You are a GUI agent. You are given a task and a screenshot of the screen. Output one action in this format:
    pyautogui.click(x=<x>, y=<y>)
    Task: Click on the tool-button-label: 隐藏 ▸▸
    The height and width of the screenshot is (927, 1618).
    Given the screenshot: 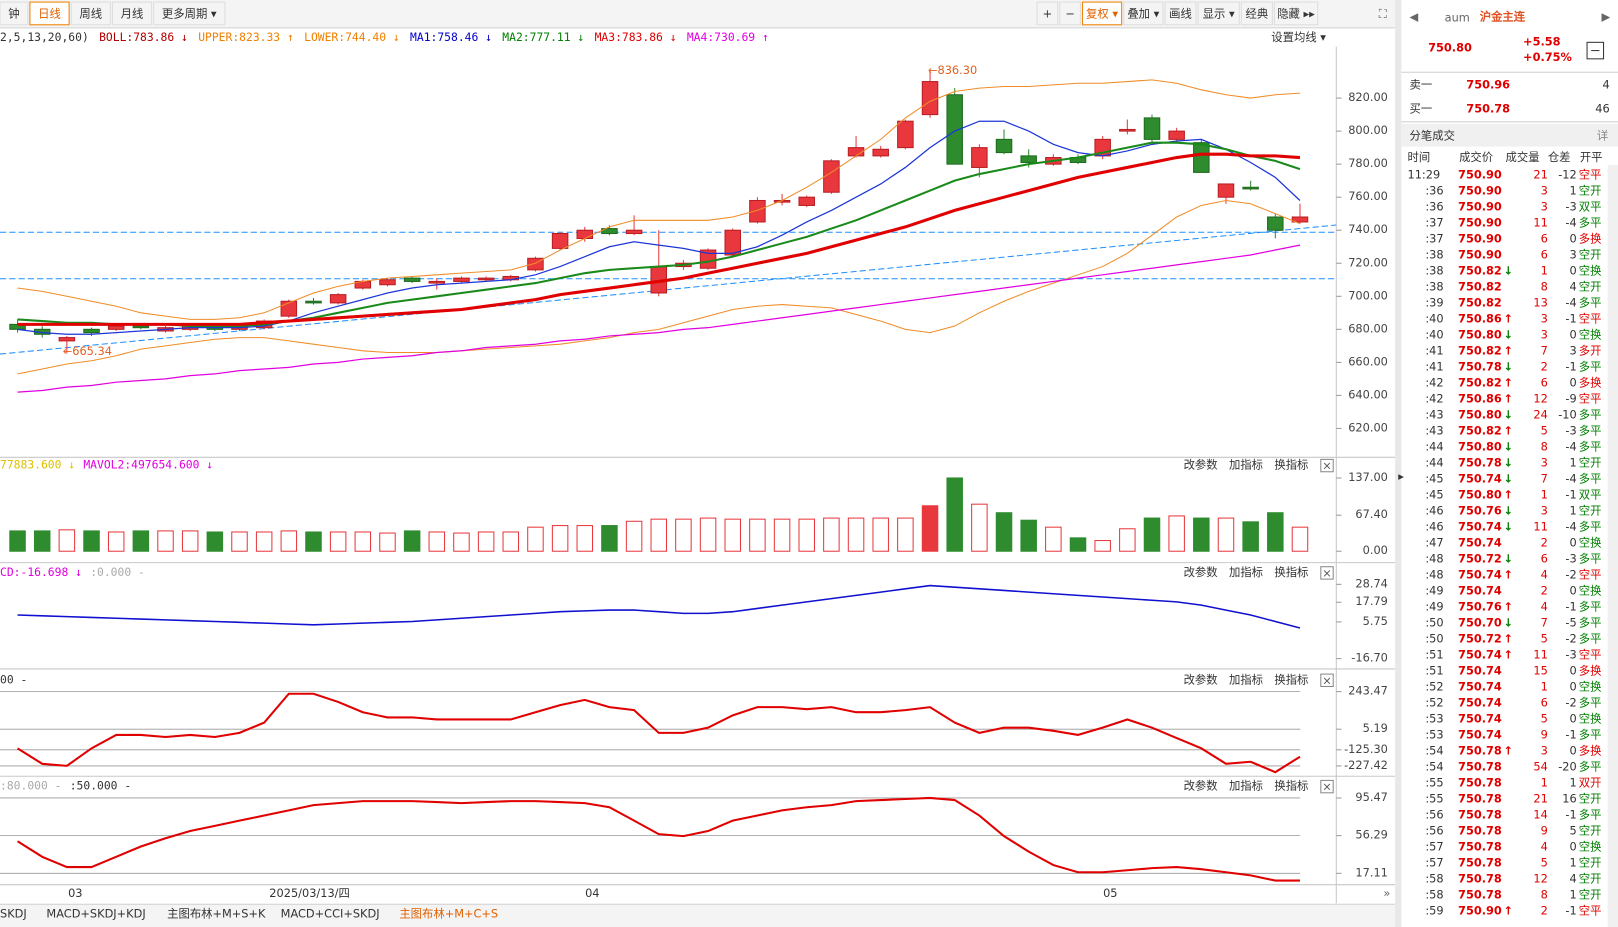 What is the action you would take?
    pyautogui.click(x=1296, y=13)
    